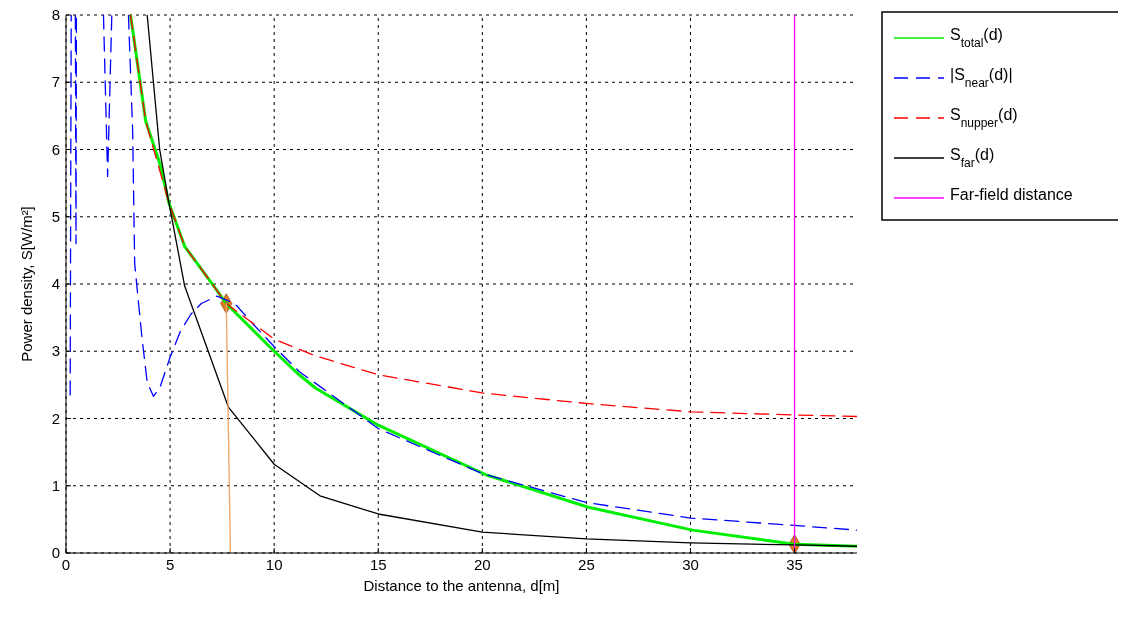 The height and width of the screenshot is (617, 1126). Describe the element at coordinates (55, 82) in the screenshot. I see `y-tick-label: 7` at that location.